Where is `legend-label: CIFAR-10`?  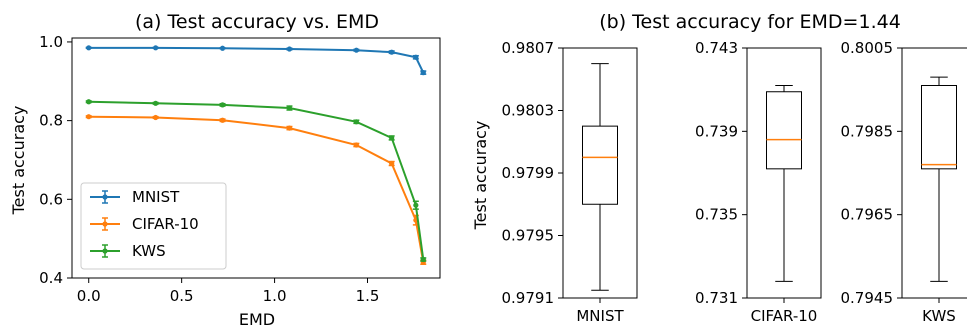 legend-label: CIFAR-10 is located at coordinates (165, 224).